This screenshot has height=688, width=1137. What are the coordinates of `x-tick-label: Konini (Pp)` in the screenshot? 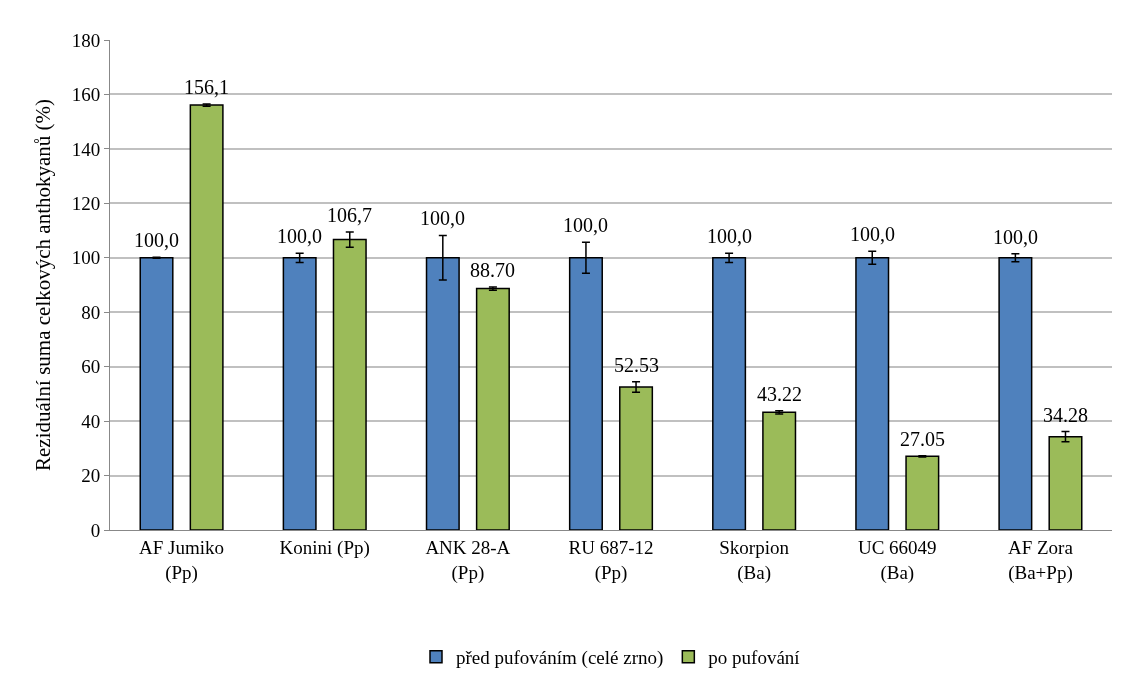 It's located at (324, 547).